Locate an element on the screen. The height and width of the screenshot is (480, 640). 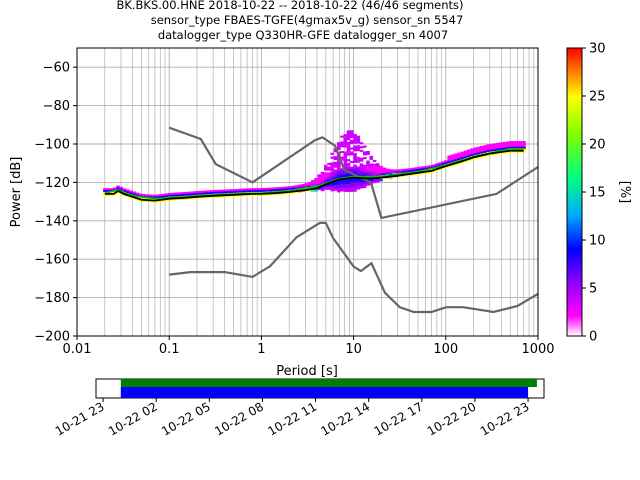
colorbar-tick-label: 20 is located at coordinates (597, 145).